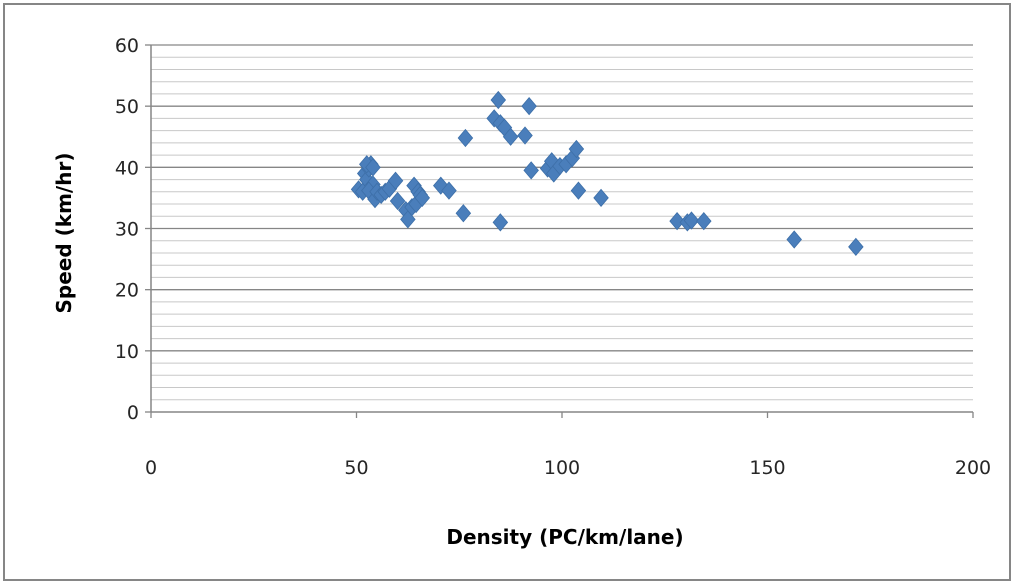 The width and height of the screenshot is (1018, 588). What do you see at coordinates (127, 168) in the screenshot?
I see `y-tick-label: 40` at bounding box center [127, 168].